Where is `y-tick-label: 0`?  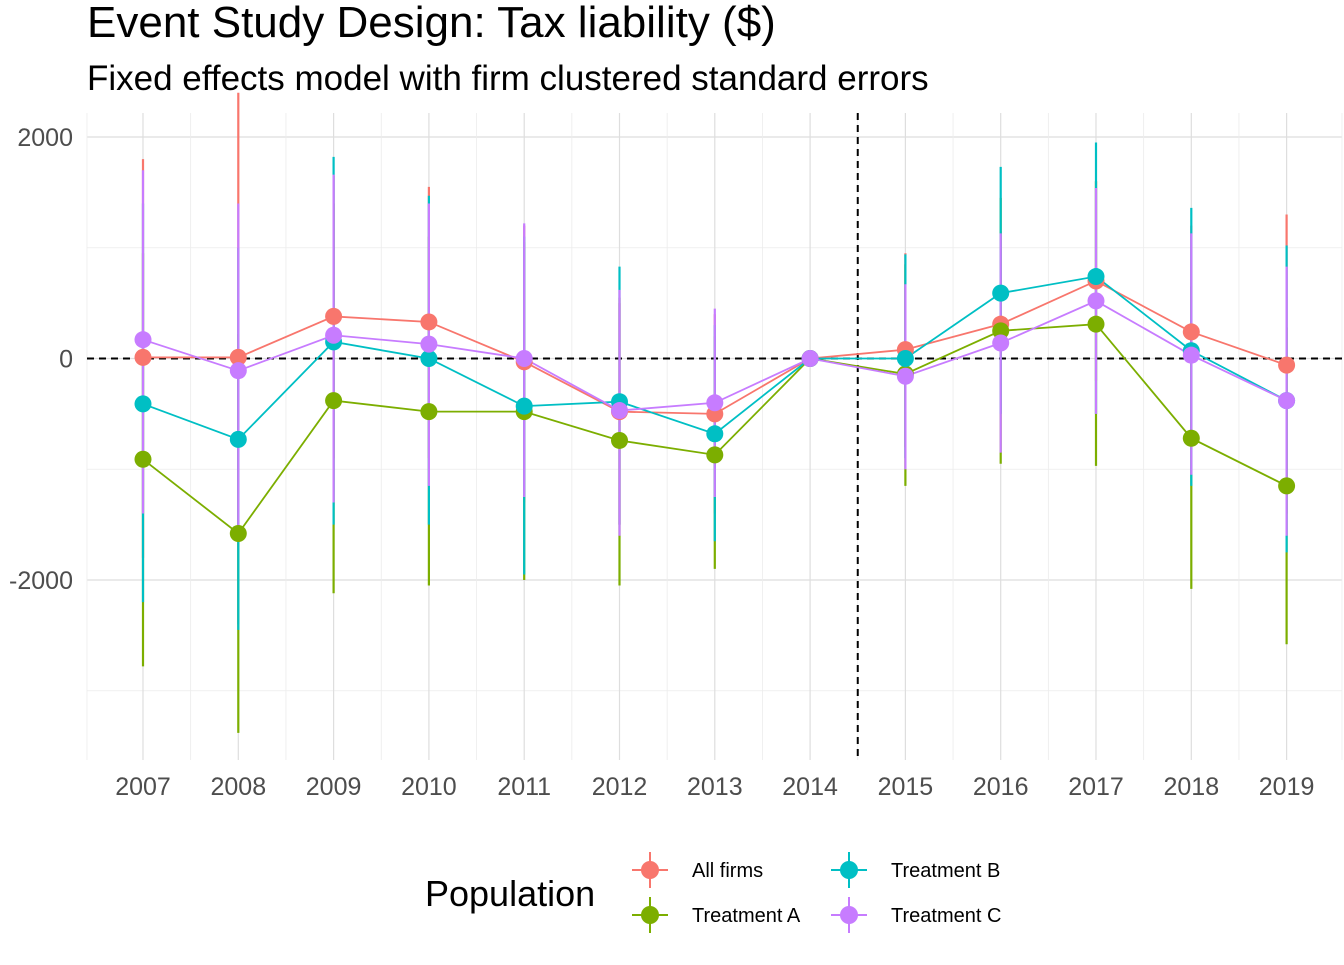 y-tick-label: 0 is located at coordinates (66, 360).